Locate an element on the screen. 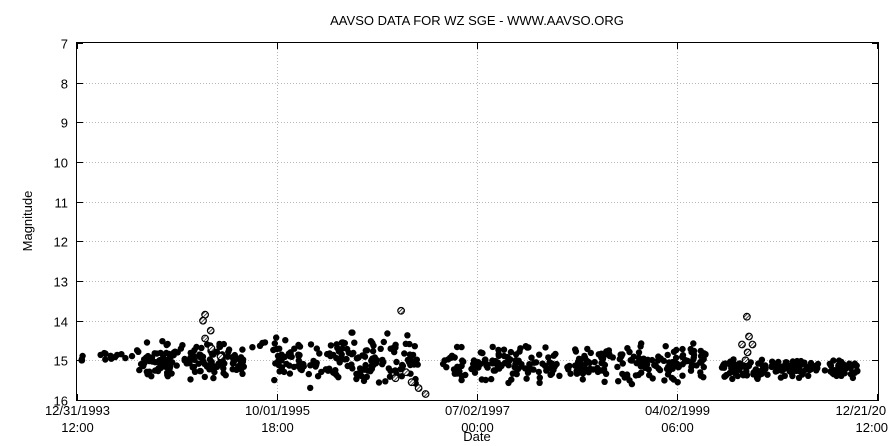  y-tick-label: 7 is located at coordinates (64, 44).